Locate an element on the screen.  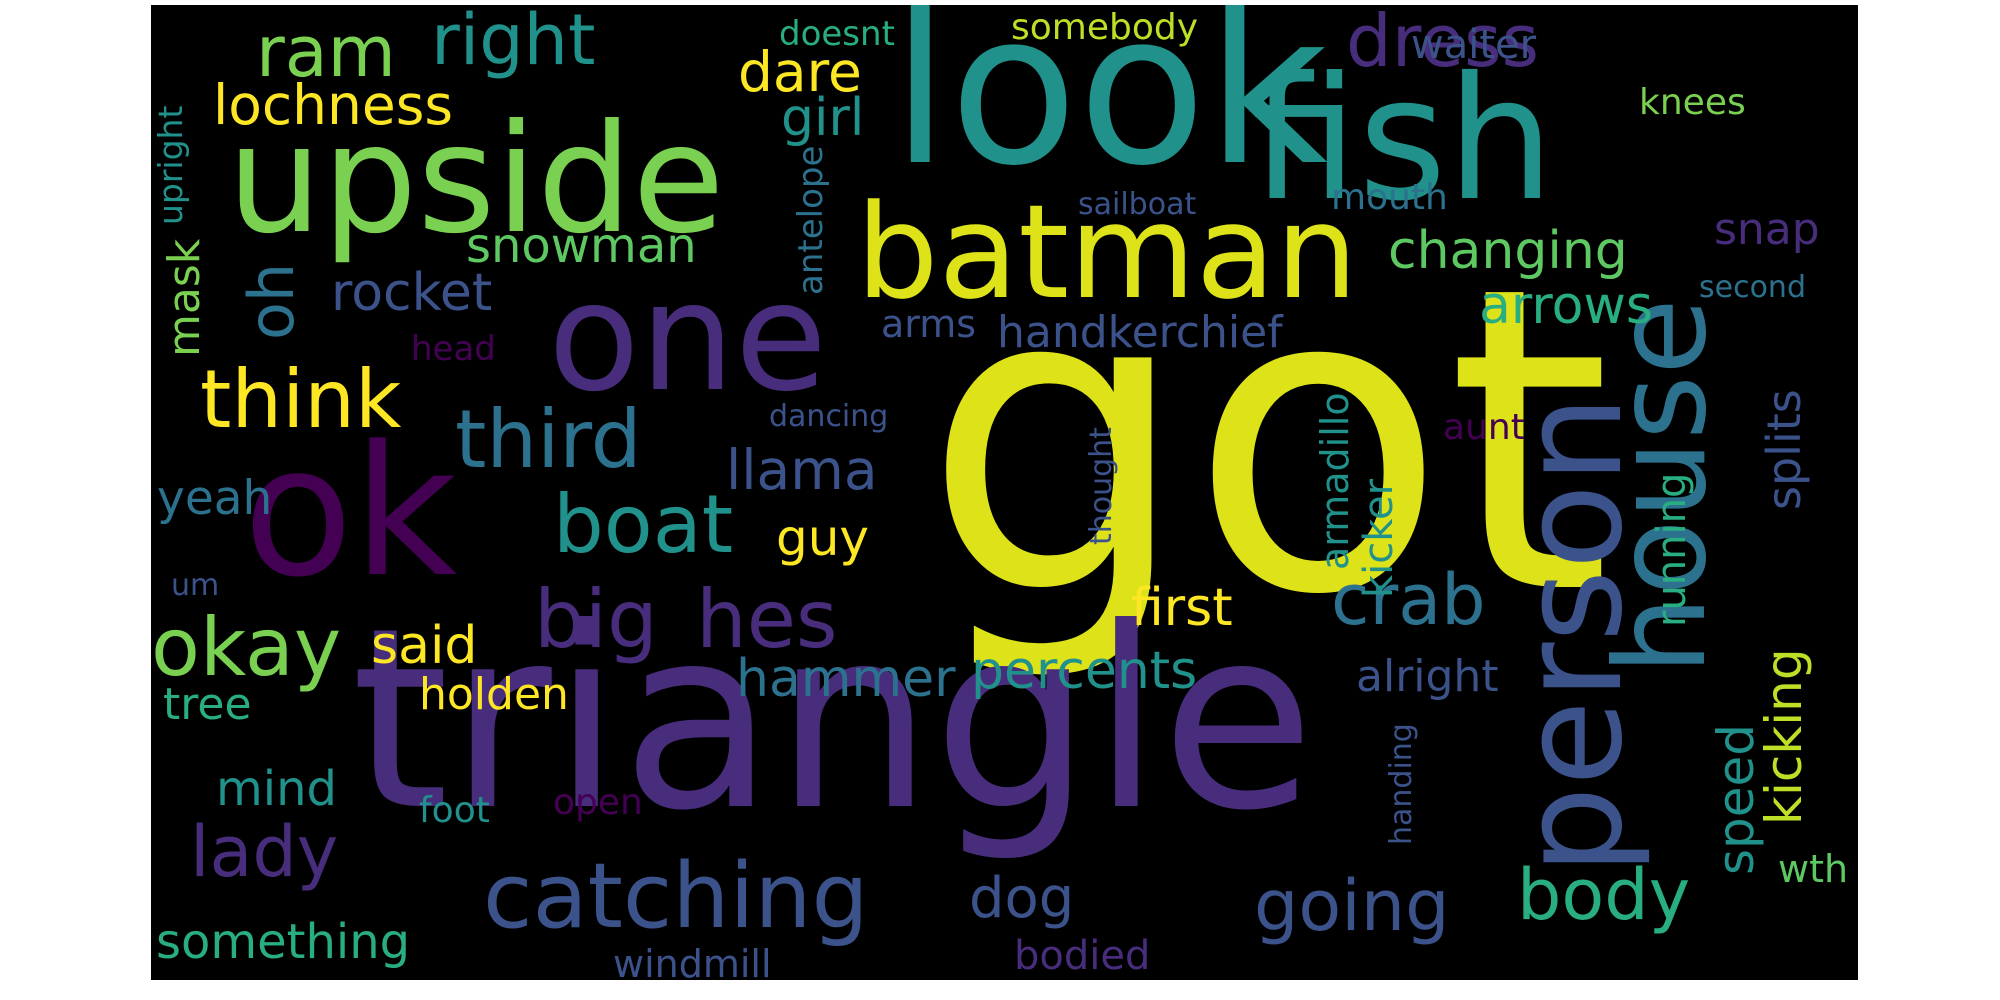
word-dress: dress is located at coordinates (1443, 44).